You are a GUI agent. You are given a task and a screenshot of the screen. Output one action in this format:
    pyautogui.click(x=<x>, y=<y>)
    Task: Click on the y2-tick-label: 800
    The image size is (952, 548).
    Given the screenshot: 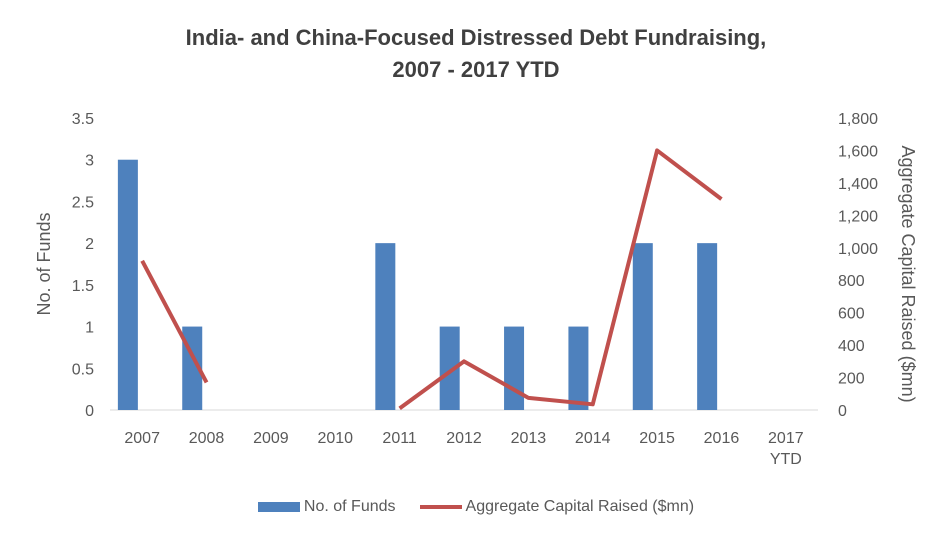 What is the action you would take?
    pyautogui.click(x=851, y=281)
    